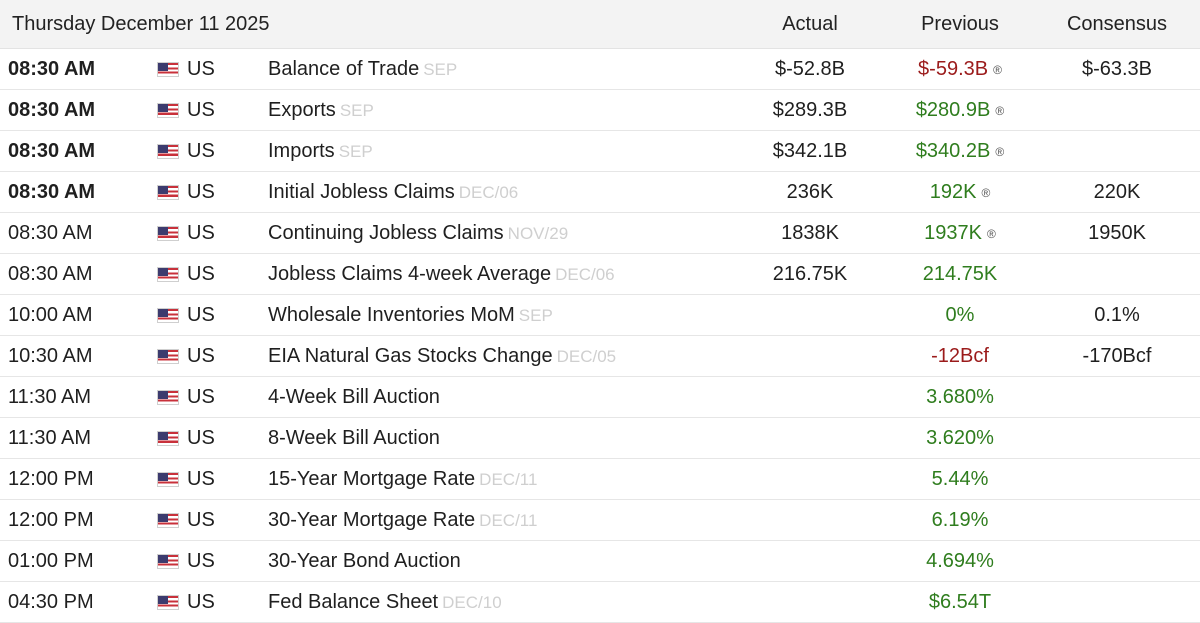 The height and width of the screenshot is (623, 1200). I want to click on calendar-row: 08:30 AM US Imports SEP $342.1B $340.2B ®, so click(600, 151).